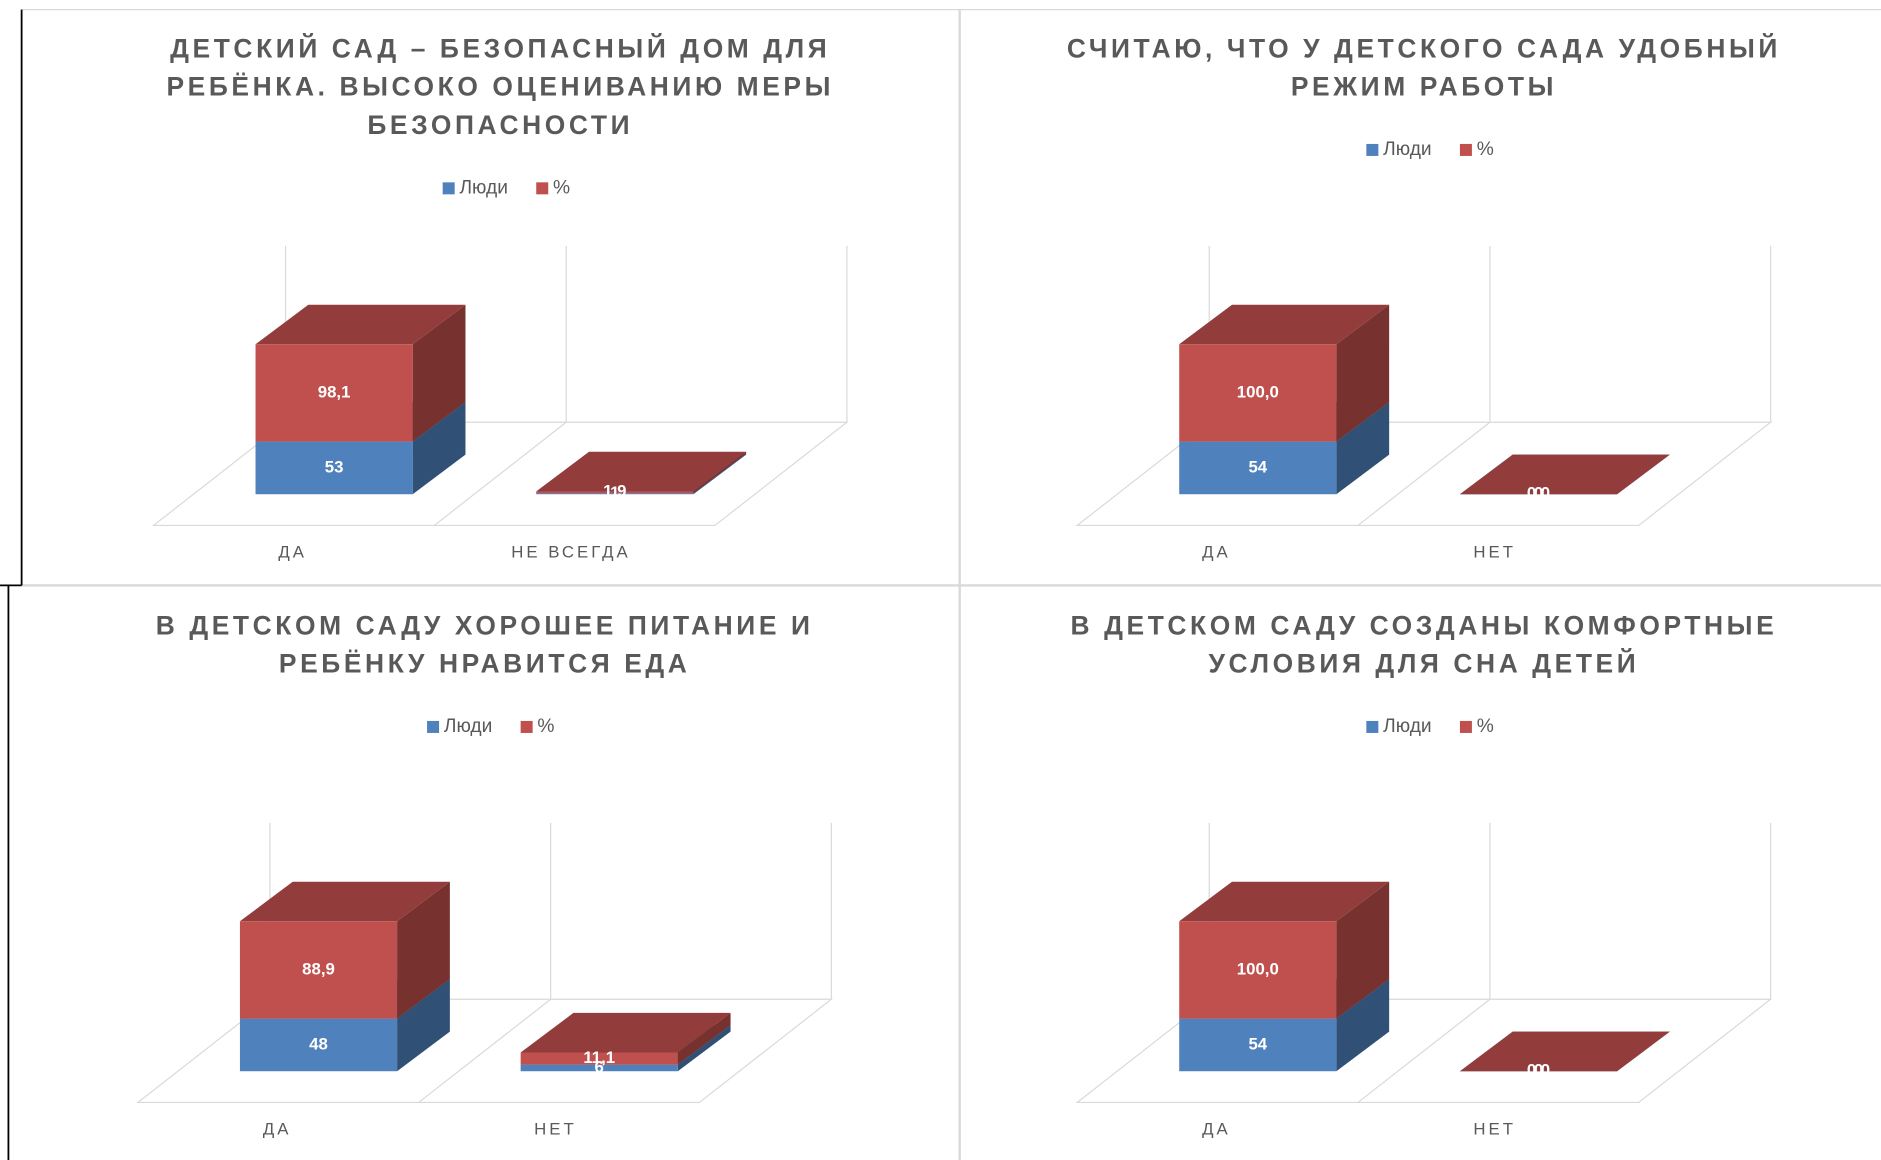 The height and width of the screenshot is (1160, 1881). What do you see at coordinates (485, 664) in the screenshot?
I see `chart-title: РЕБЁНКУ НРАВИТСЯ ЕДА` at bounding box center [485, 664].